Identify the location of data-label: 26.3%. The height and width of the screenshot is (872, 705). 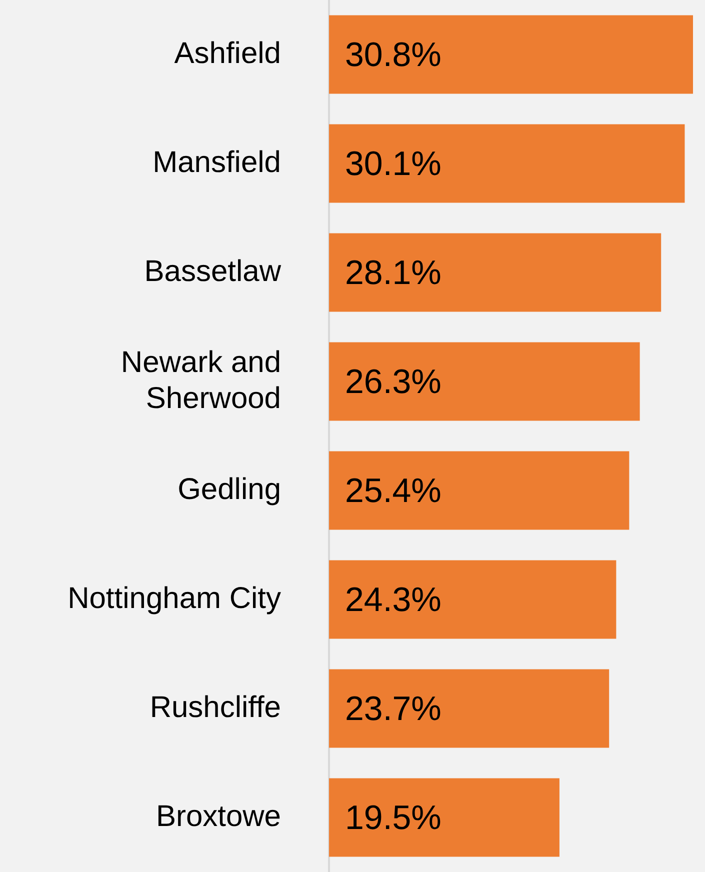
(393, 381).